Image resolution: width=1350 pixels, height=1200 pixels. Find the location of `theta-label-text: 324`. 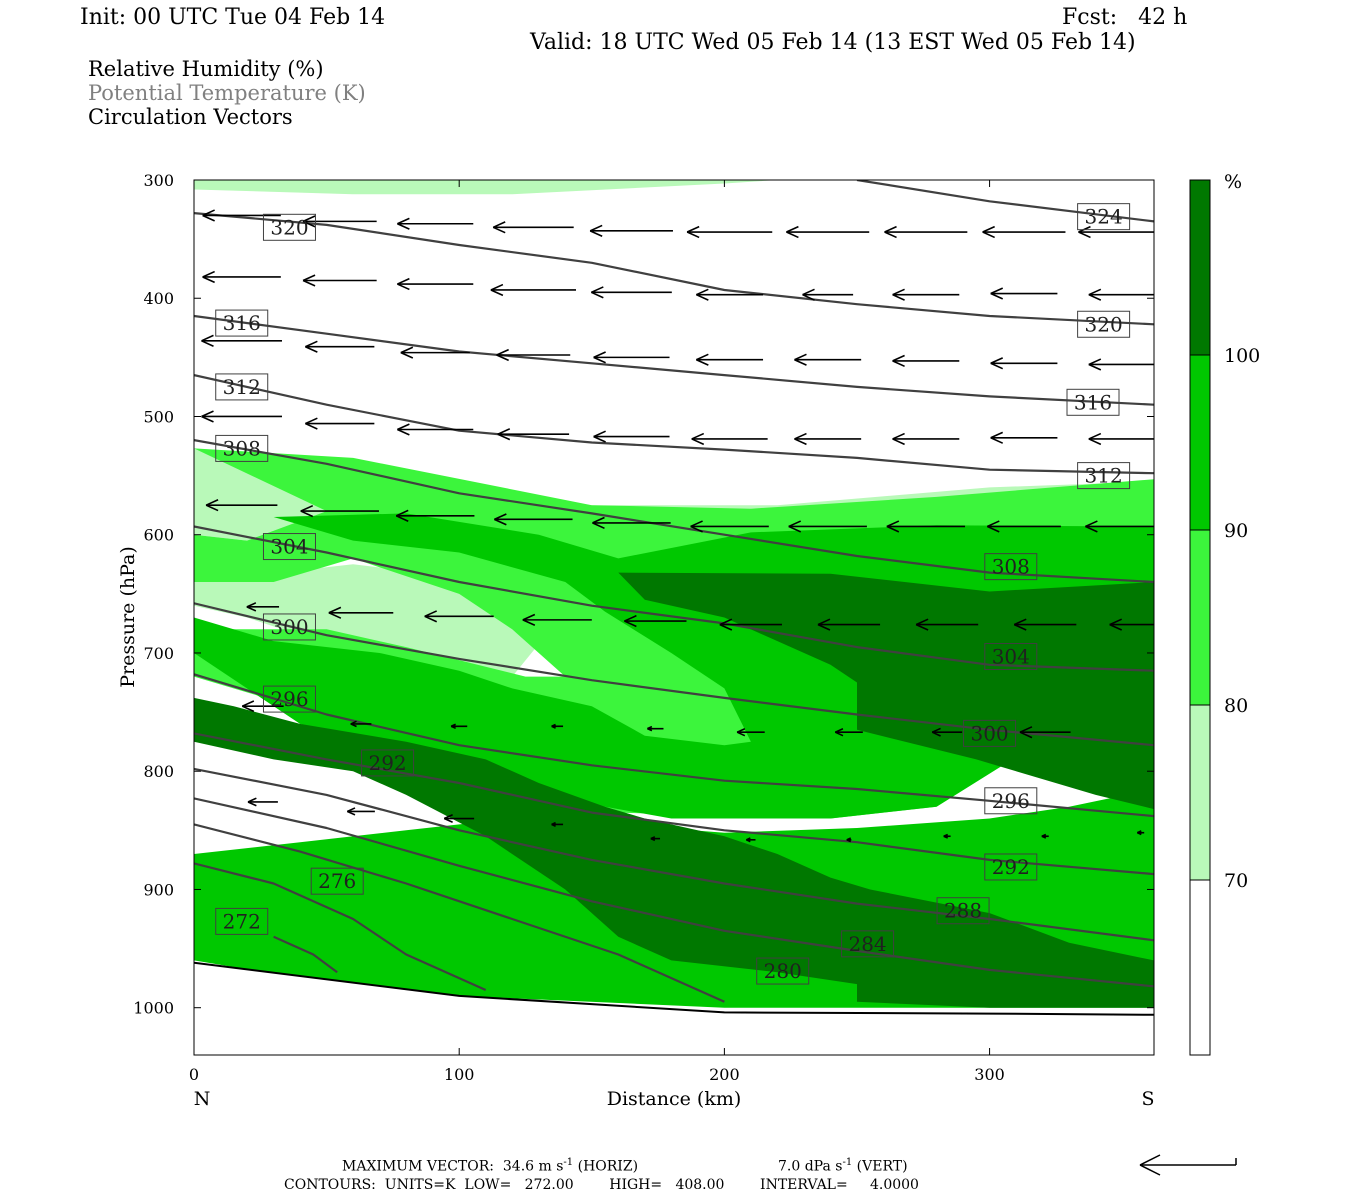

theta-label-text: 324 is located at coordinates (1104, 217).